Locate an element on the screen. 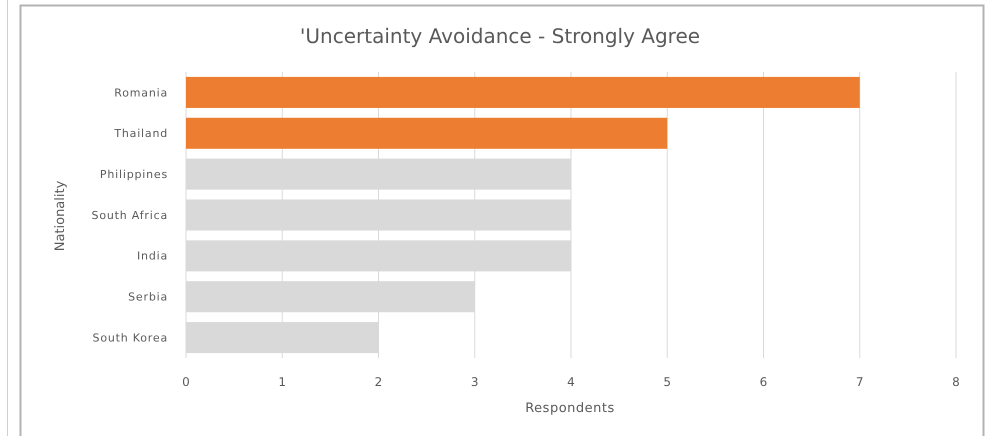 This screenshot has width=993, height=436. x-tick-label: 3 is located at coordinates (474, 382).